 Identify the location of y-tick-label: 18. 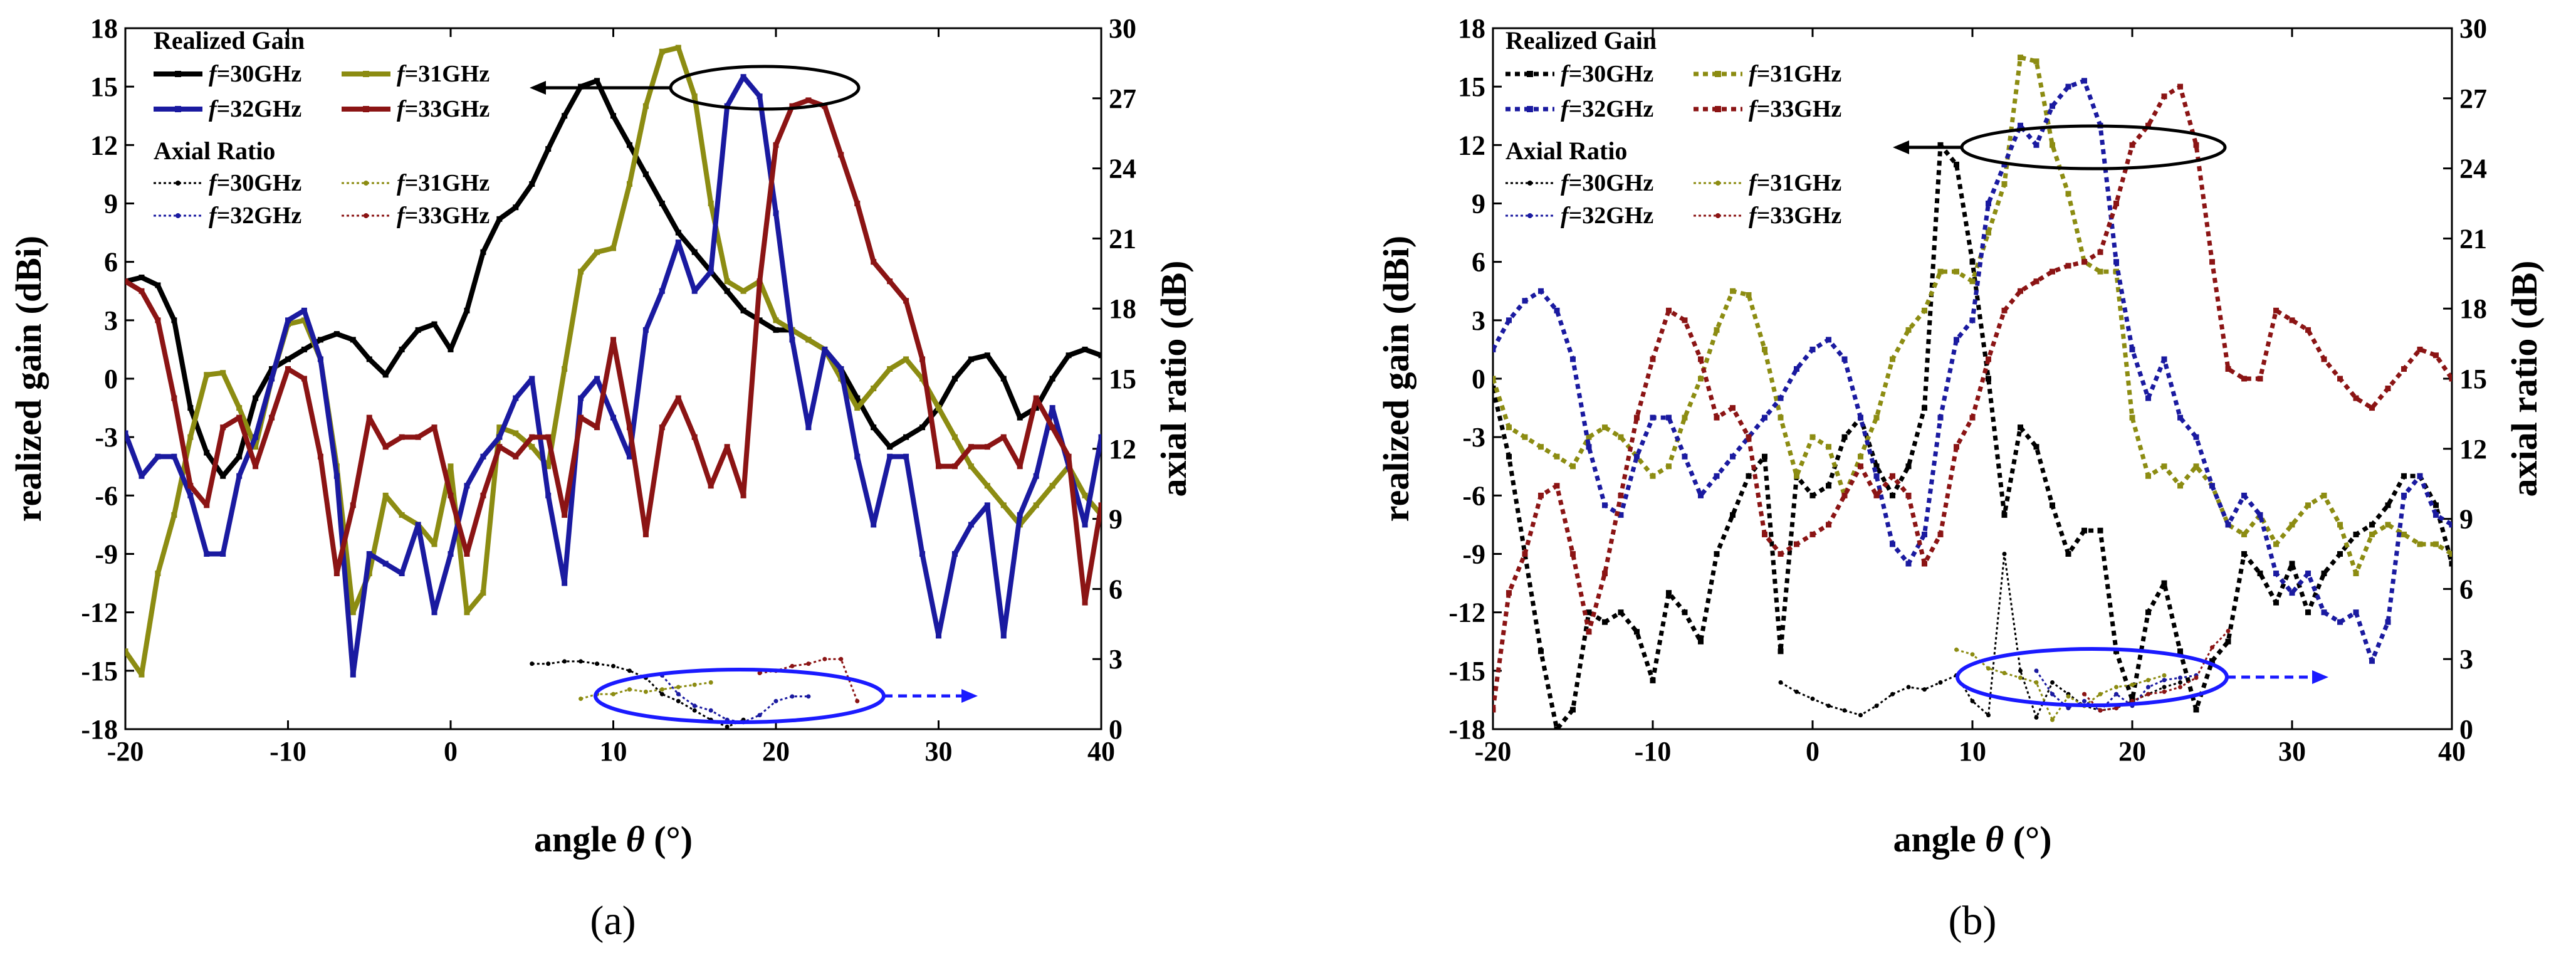
(1471, 28).